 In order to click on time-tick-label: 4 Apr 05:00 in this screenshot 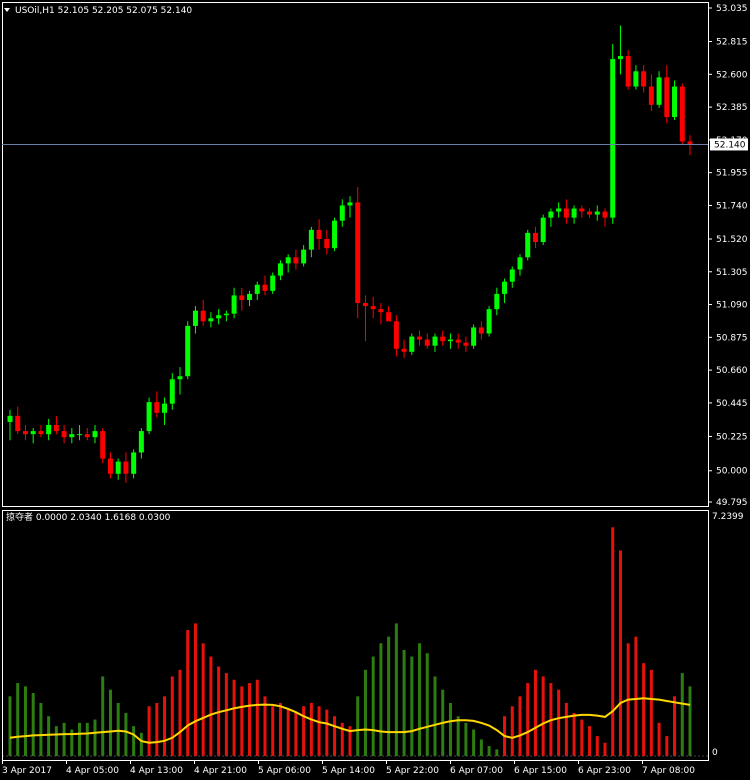, I will do `click(92, 771)`.